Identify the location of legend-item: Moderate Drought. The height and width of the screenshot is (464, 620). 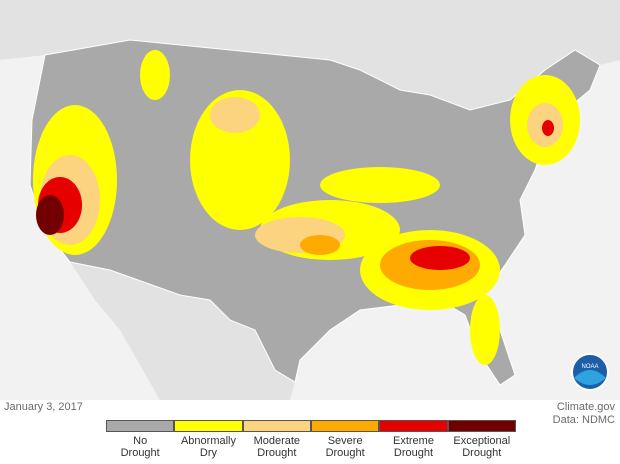
(276, 439).